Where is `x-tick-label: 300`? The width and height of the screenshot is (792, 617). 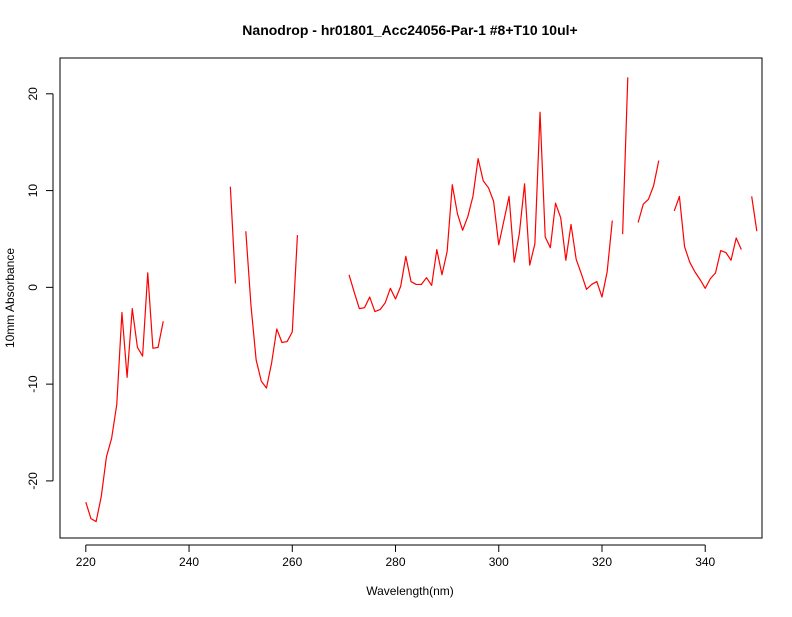
x-tick-label: 300 is located at coordinates (499, 562).